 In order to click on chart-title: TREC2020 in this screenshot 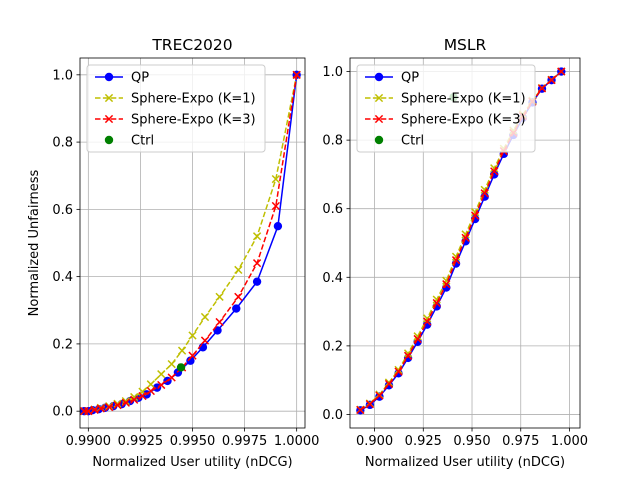, I will do `click(191, 45)`.